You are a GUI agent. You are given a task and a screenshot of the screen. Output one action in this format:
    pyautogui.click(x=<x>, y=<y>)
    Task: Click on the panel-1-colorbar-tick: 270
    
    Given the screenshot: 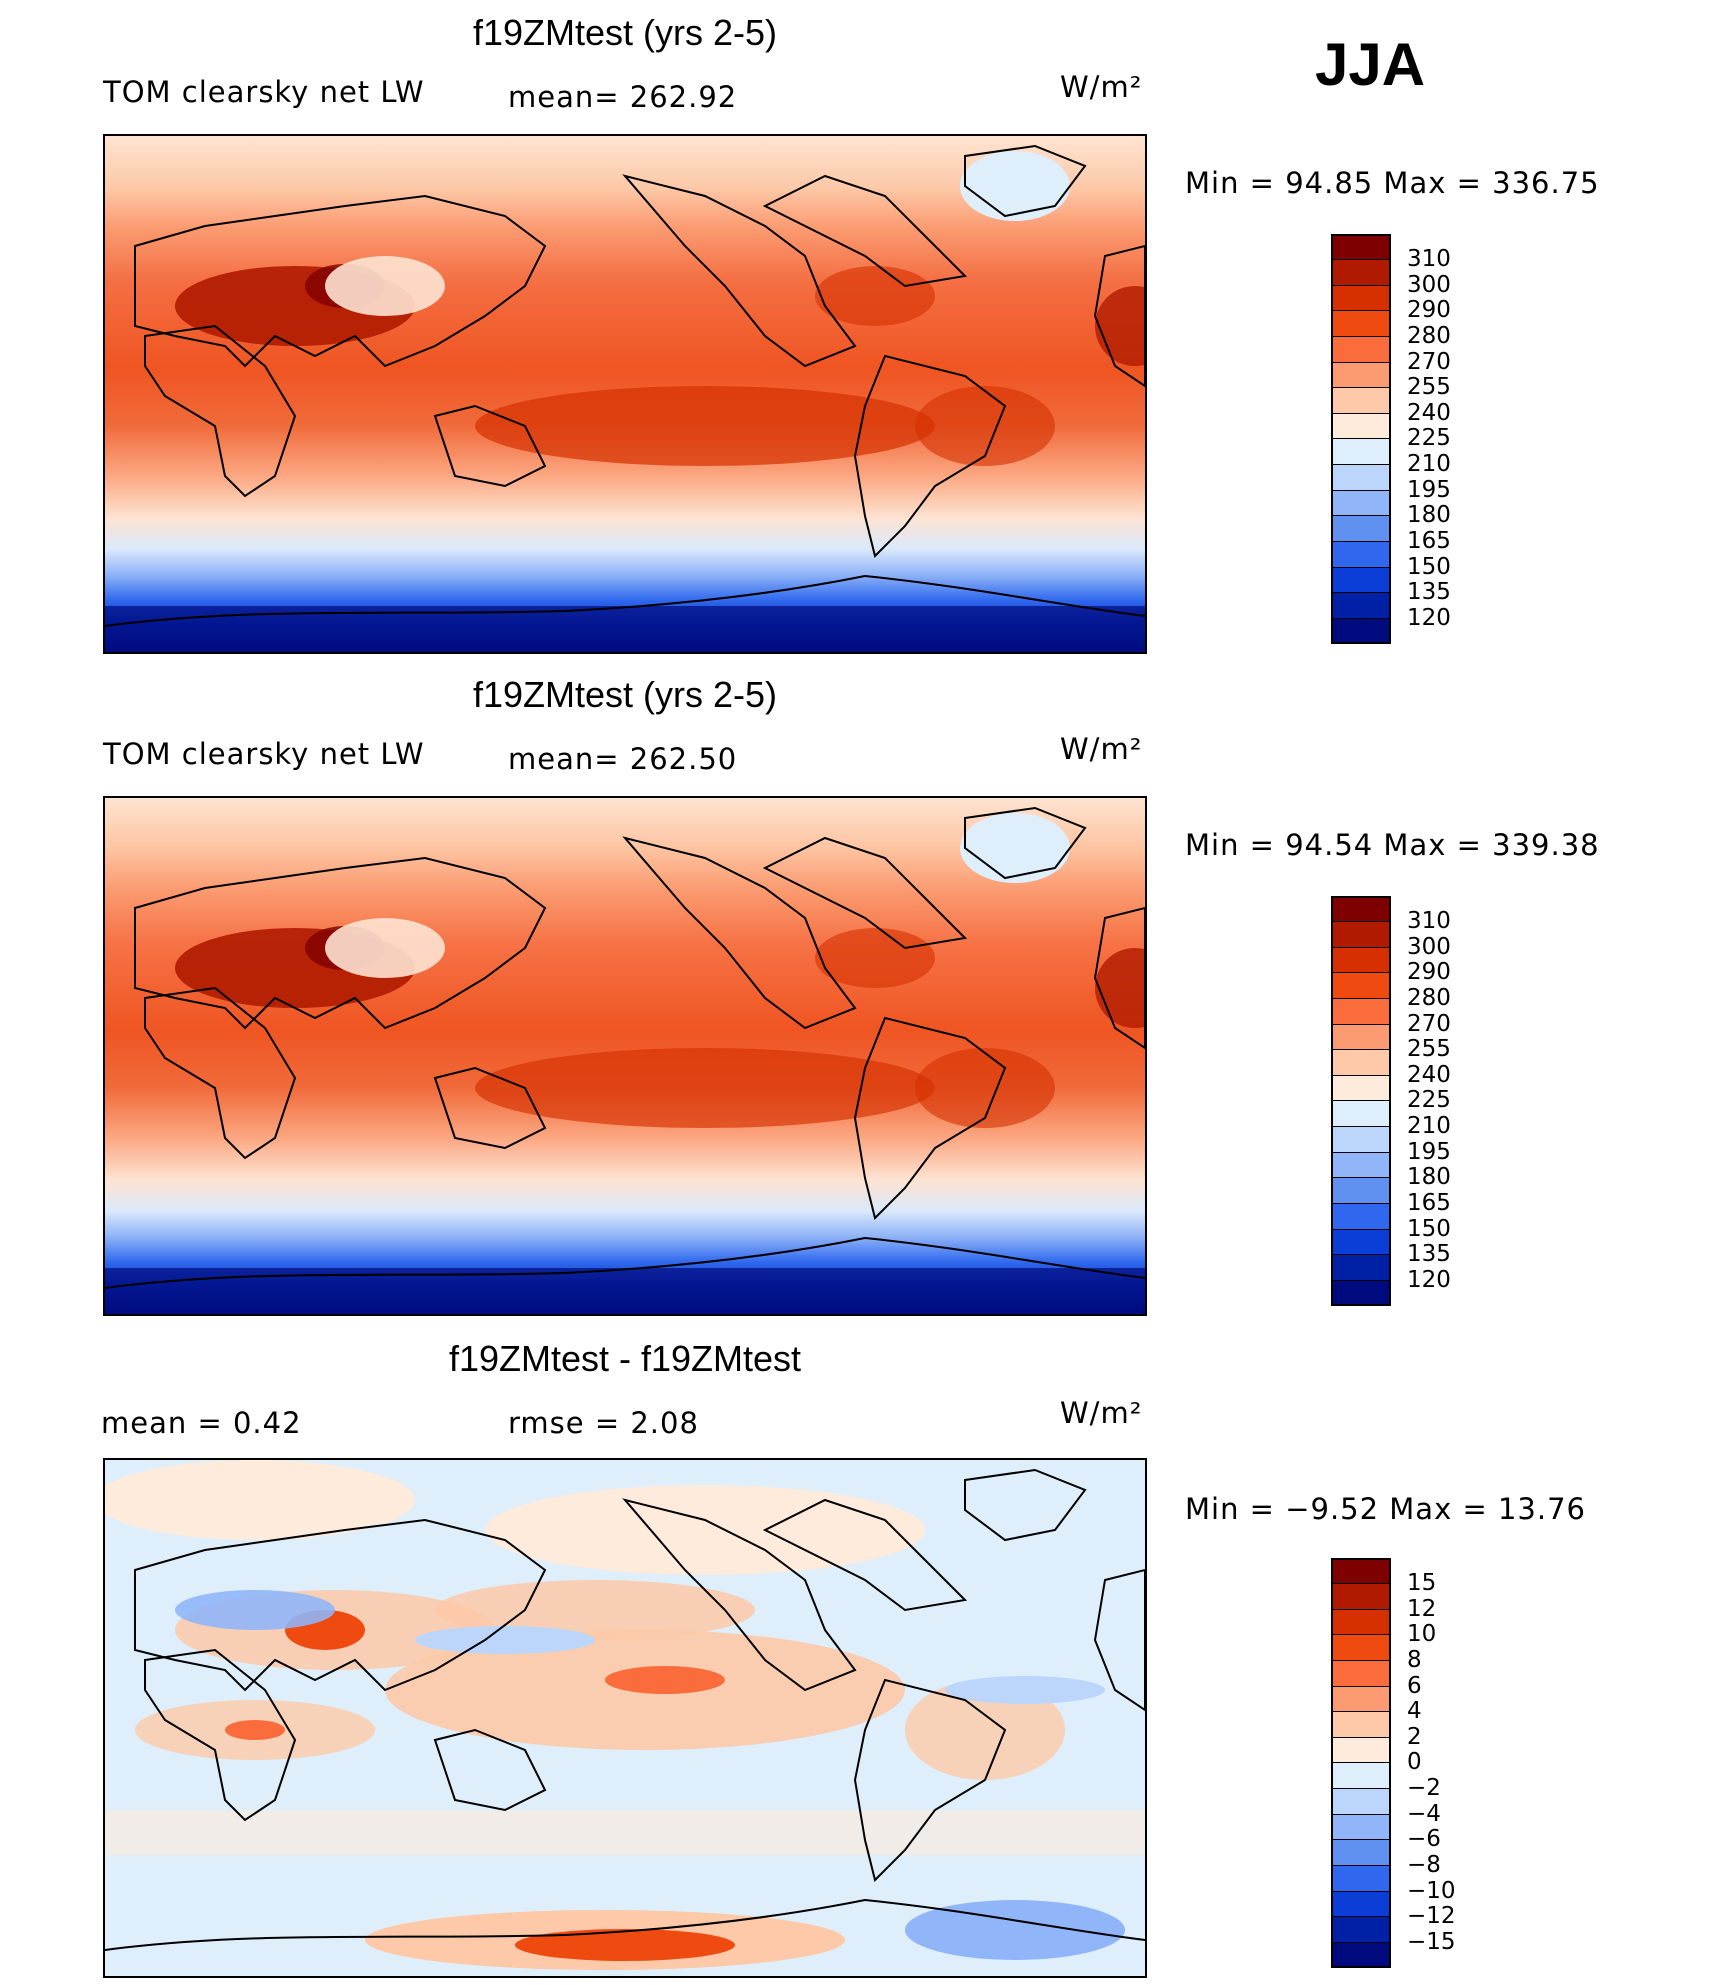 What is the action you would take?
    pyautogui.click(x=1429, y=362)
    